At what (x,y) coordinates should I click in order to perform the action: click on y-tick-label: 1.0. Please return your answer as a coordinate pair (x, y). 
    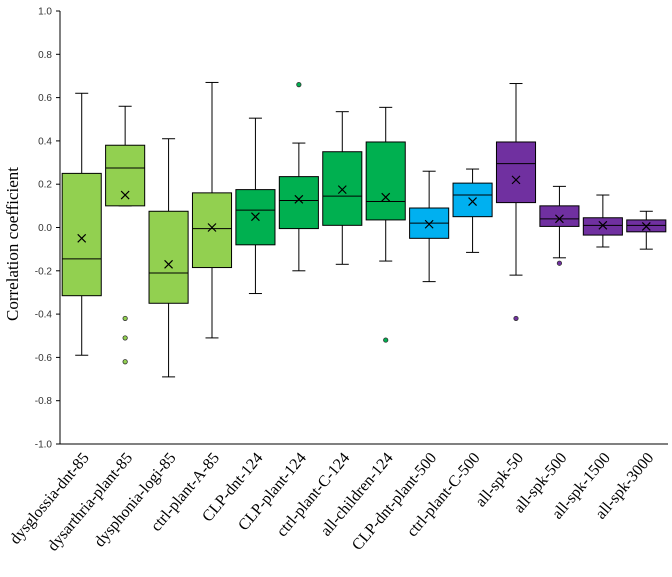
    Looking at the image, I should click on (45, 12).